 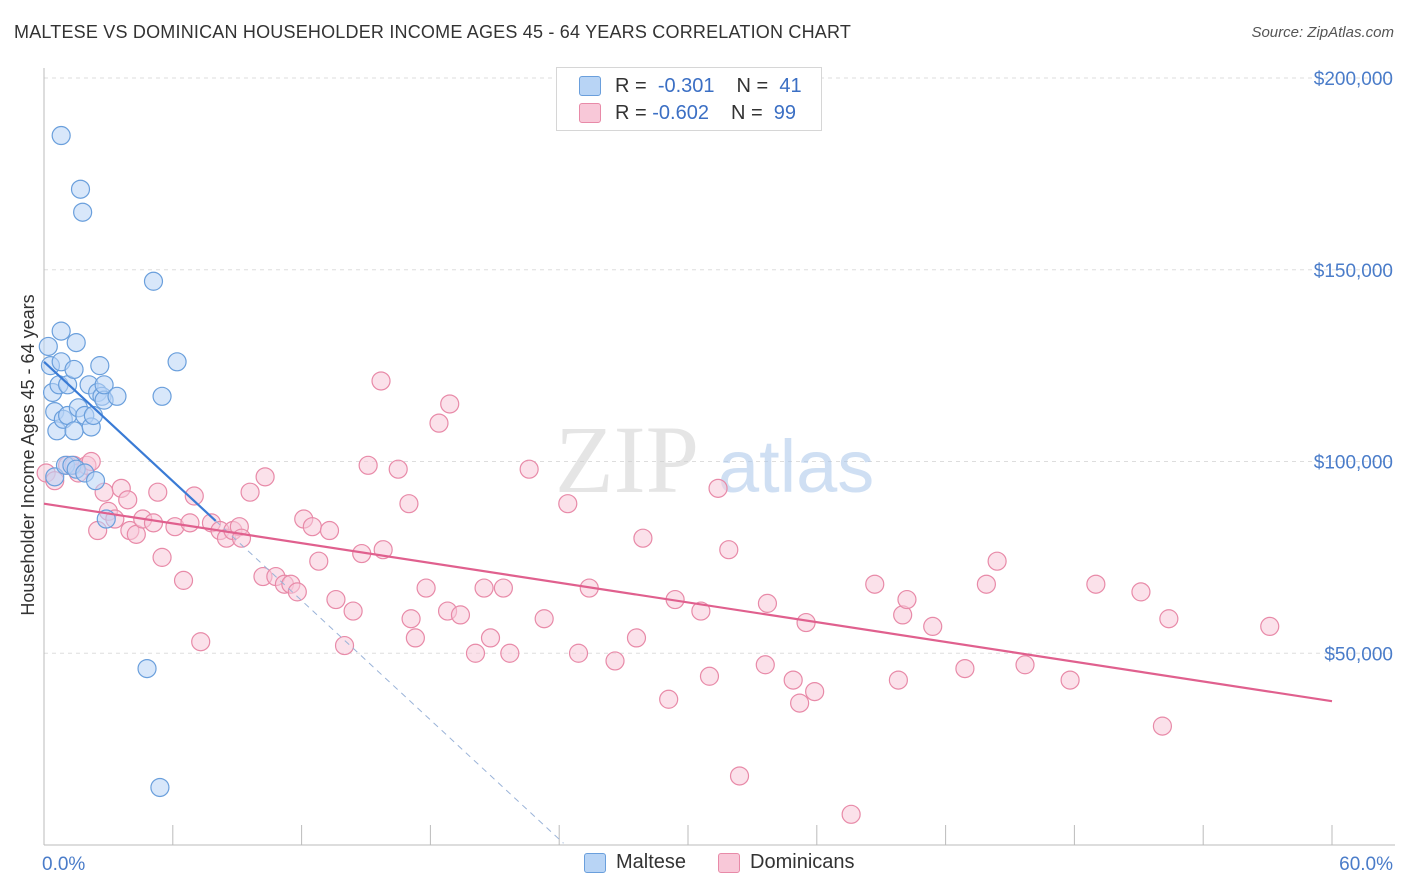 I want to click on y-tick-label: $50,000, so click(x=1358, y=654).